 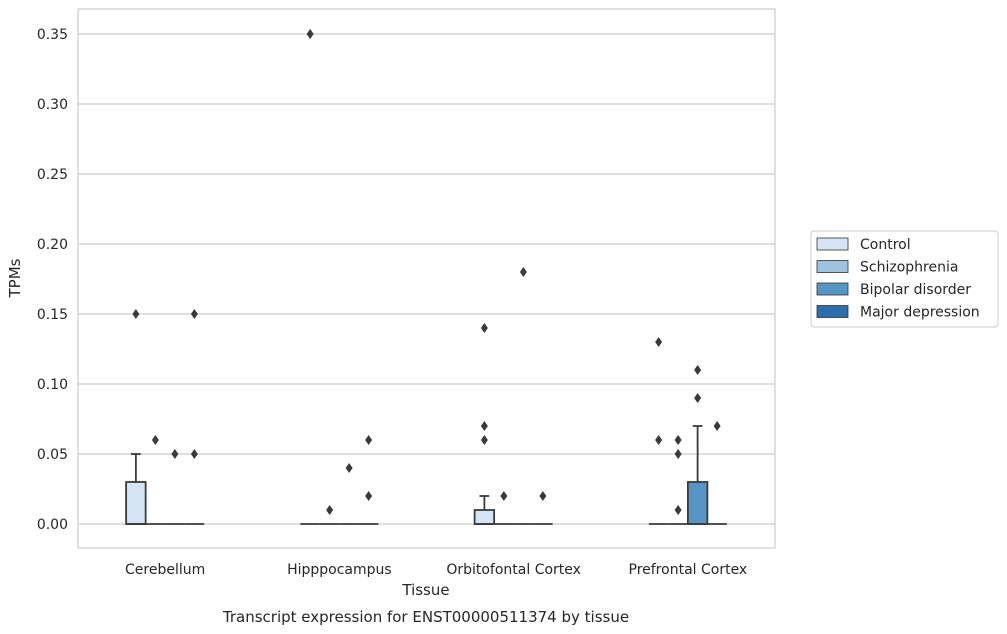 I want to click on y-tick-labels: 0.00 0.05 0.10 0.15 0.20 0.25 0.30 0.35, so click(x=52, y=280).